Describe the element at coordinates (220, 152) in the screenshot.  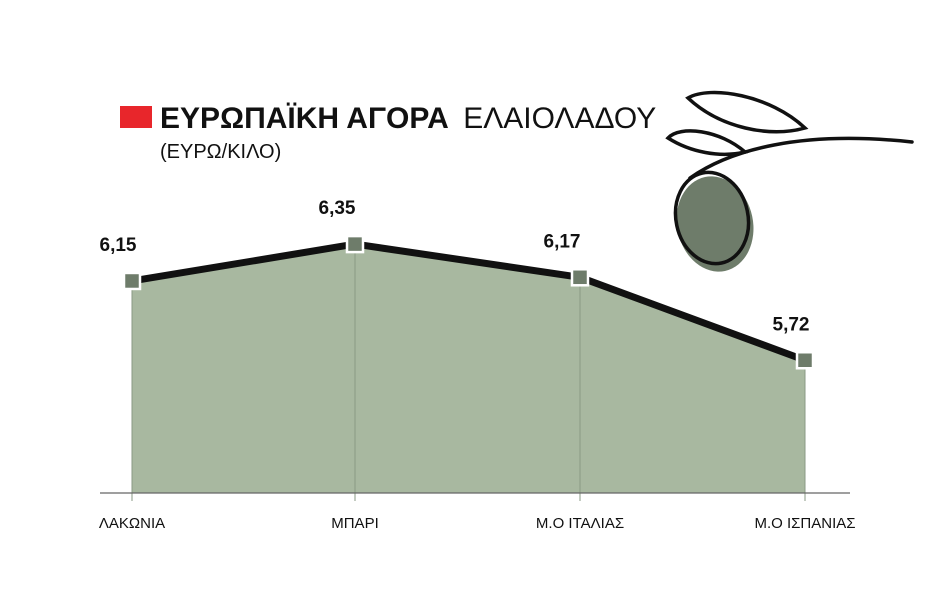
I see `chart-unit-label: (ΕΥΡΩ/ΚΙΛΟ)` at that location.